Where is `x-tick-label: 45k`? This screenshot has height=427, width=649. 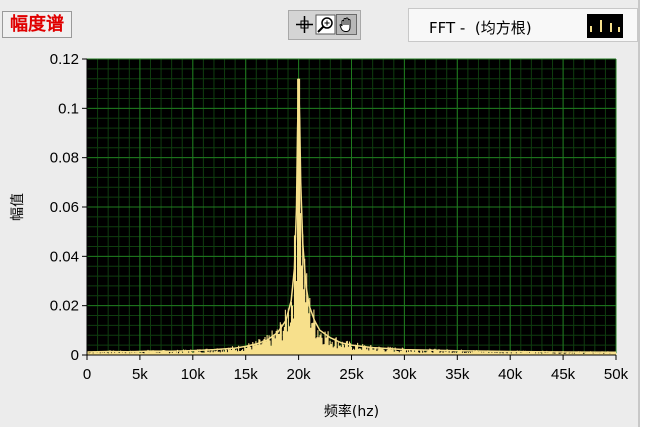 x-tick-label: 45k is located at coordinates (563, 374).